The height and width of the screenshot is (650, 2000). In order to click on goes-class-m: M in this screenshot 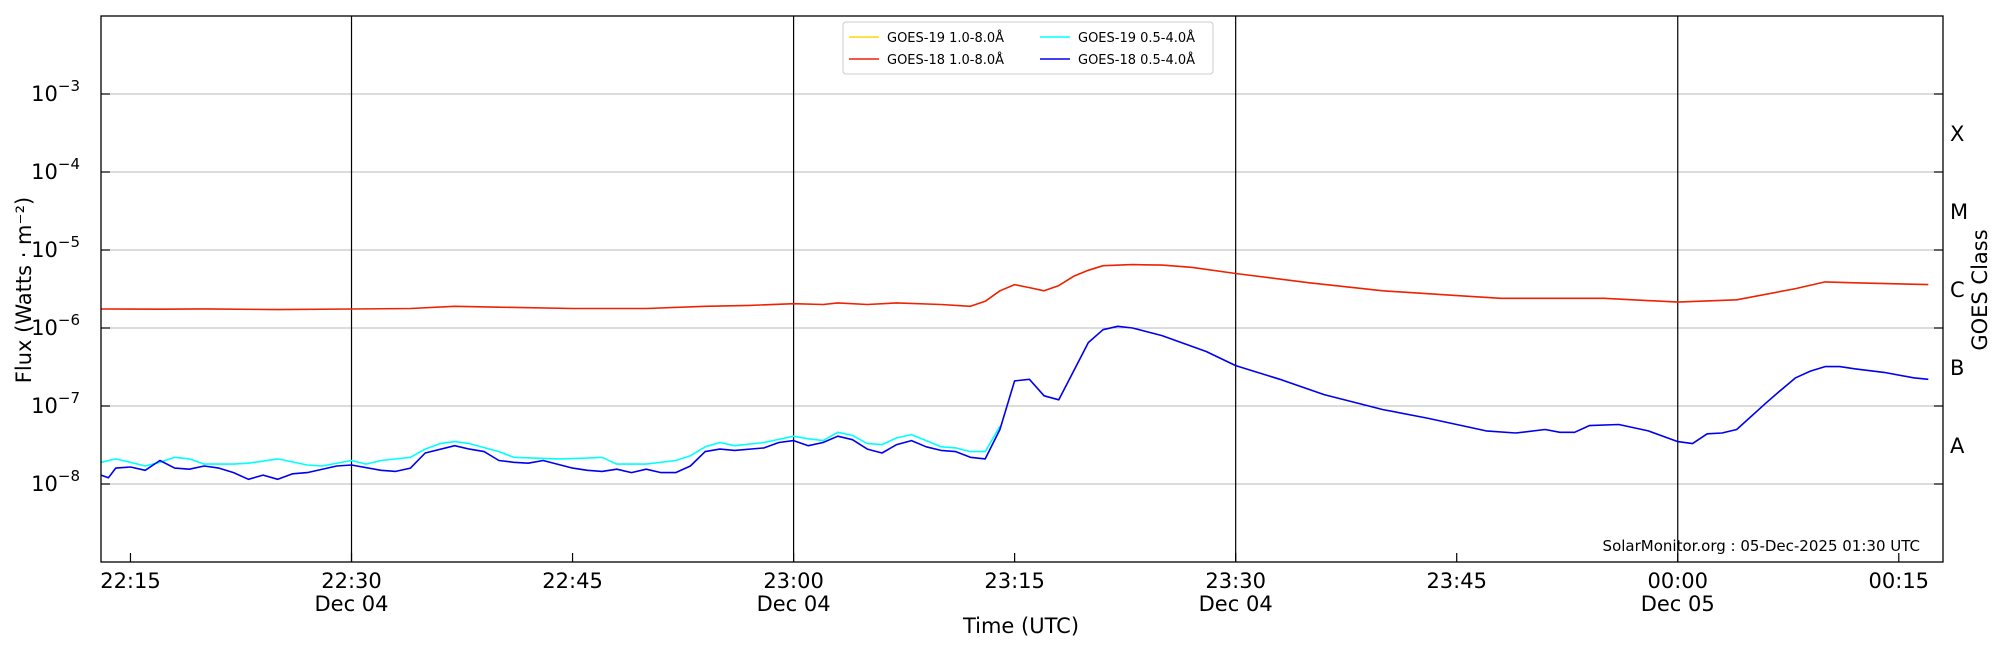, I will do `click(1959, 212)`.